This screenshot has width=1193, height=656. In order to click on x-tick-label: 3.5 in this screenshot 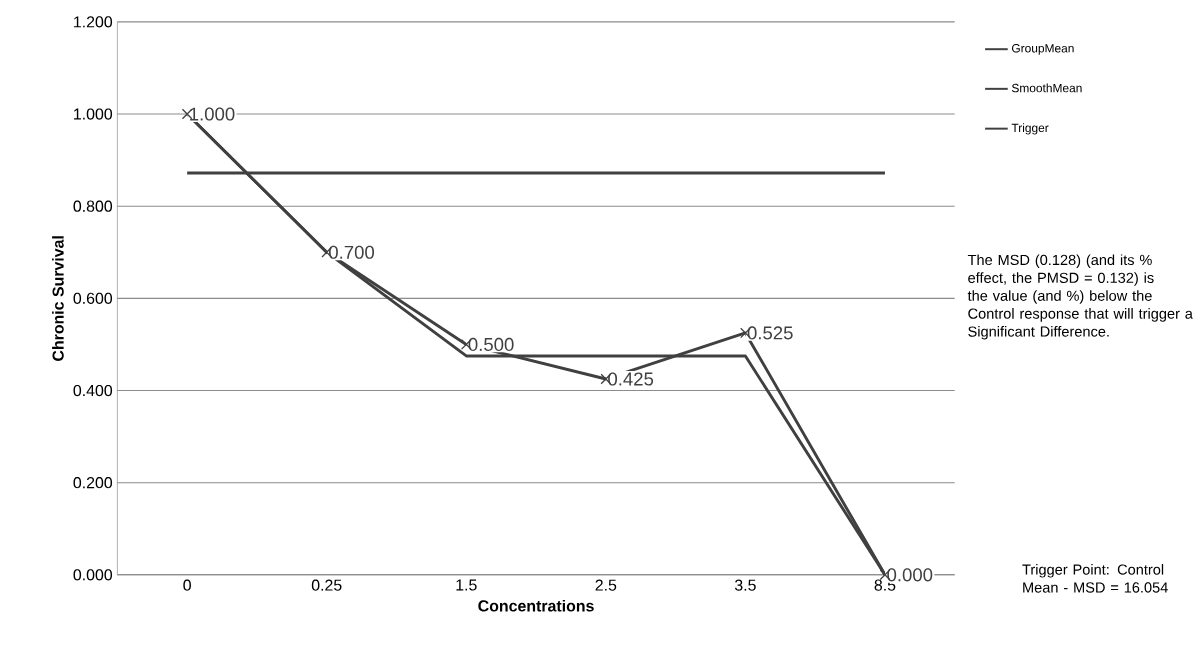, I will do `click(745, 585)`.